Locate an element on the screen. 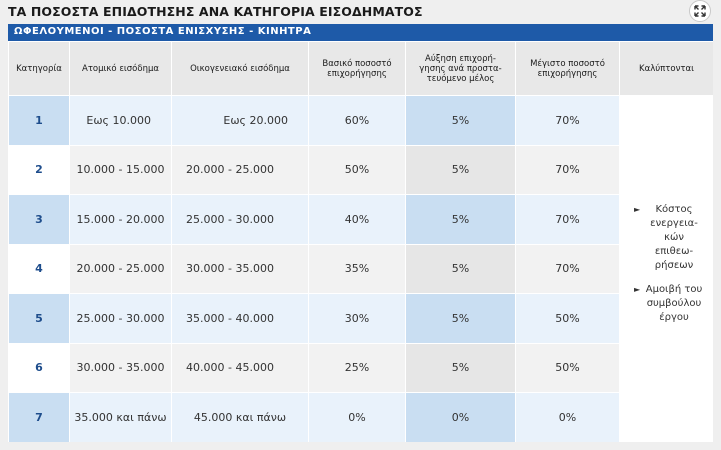 The width and height of the screenshot is (721, 450). cell-family-income: 45.000 και πάνω is located at coordinates (240, 417).